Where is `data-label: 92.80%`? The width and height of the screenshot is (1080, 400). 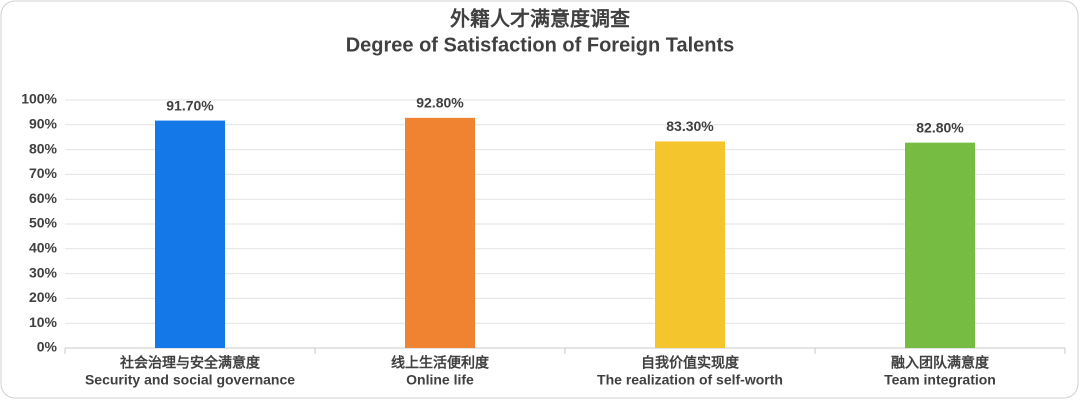 data-label: 92.80% is located at coordinates (440, 103).